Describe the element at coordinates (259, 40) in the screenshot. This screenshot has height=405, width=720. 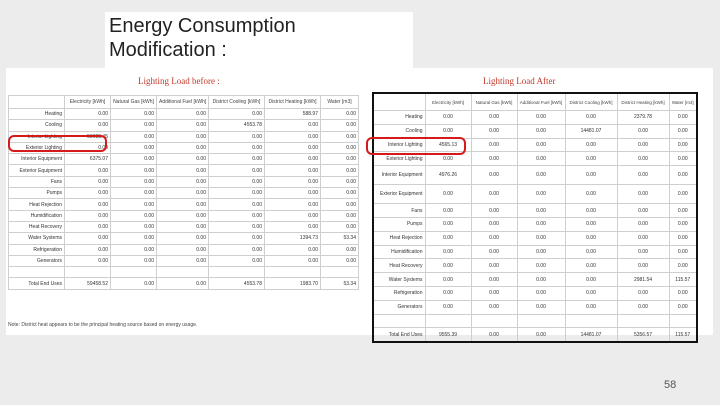
I see `slide-title: Energy Consumption Modification :` at that location.